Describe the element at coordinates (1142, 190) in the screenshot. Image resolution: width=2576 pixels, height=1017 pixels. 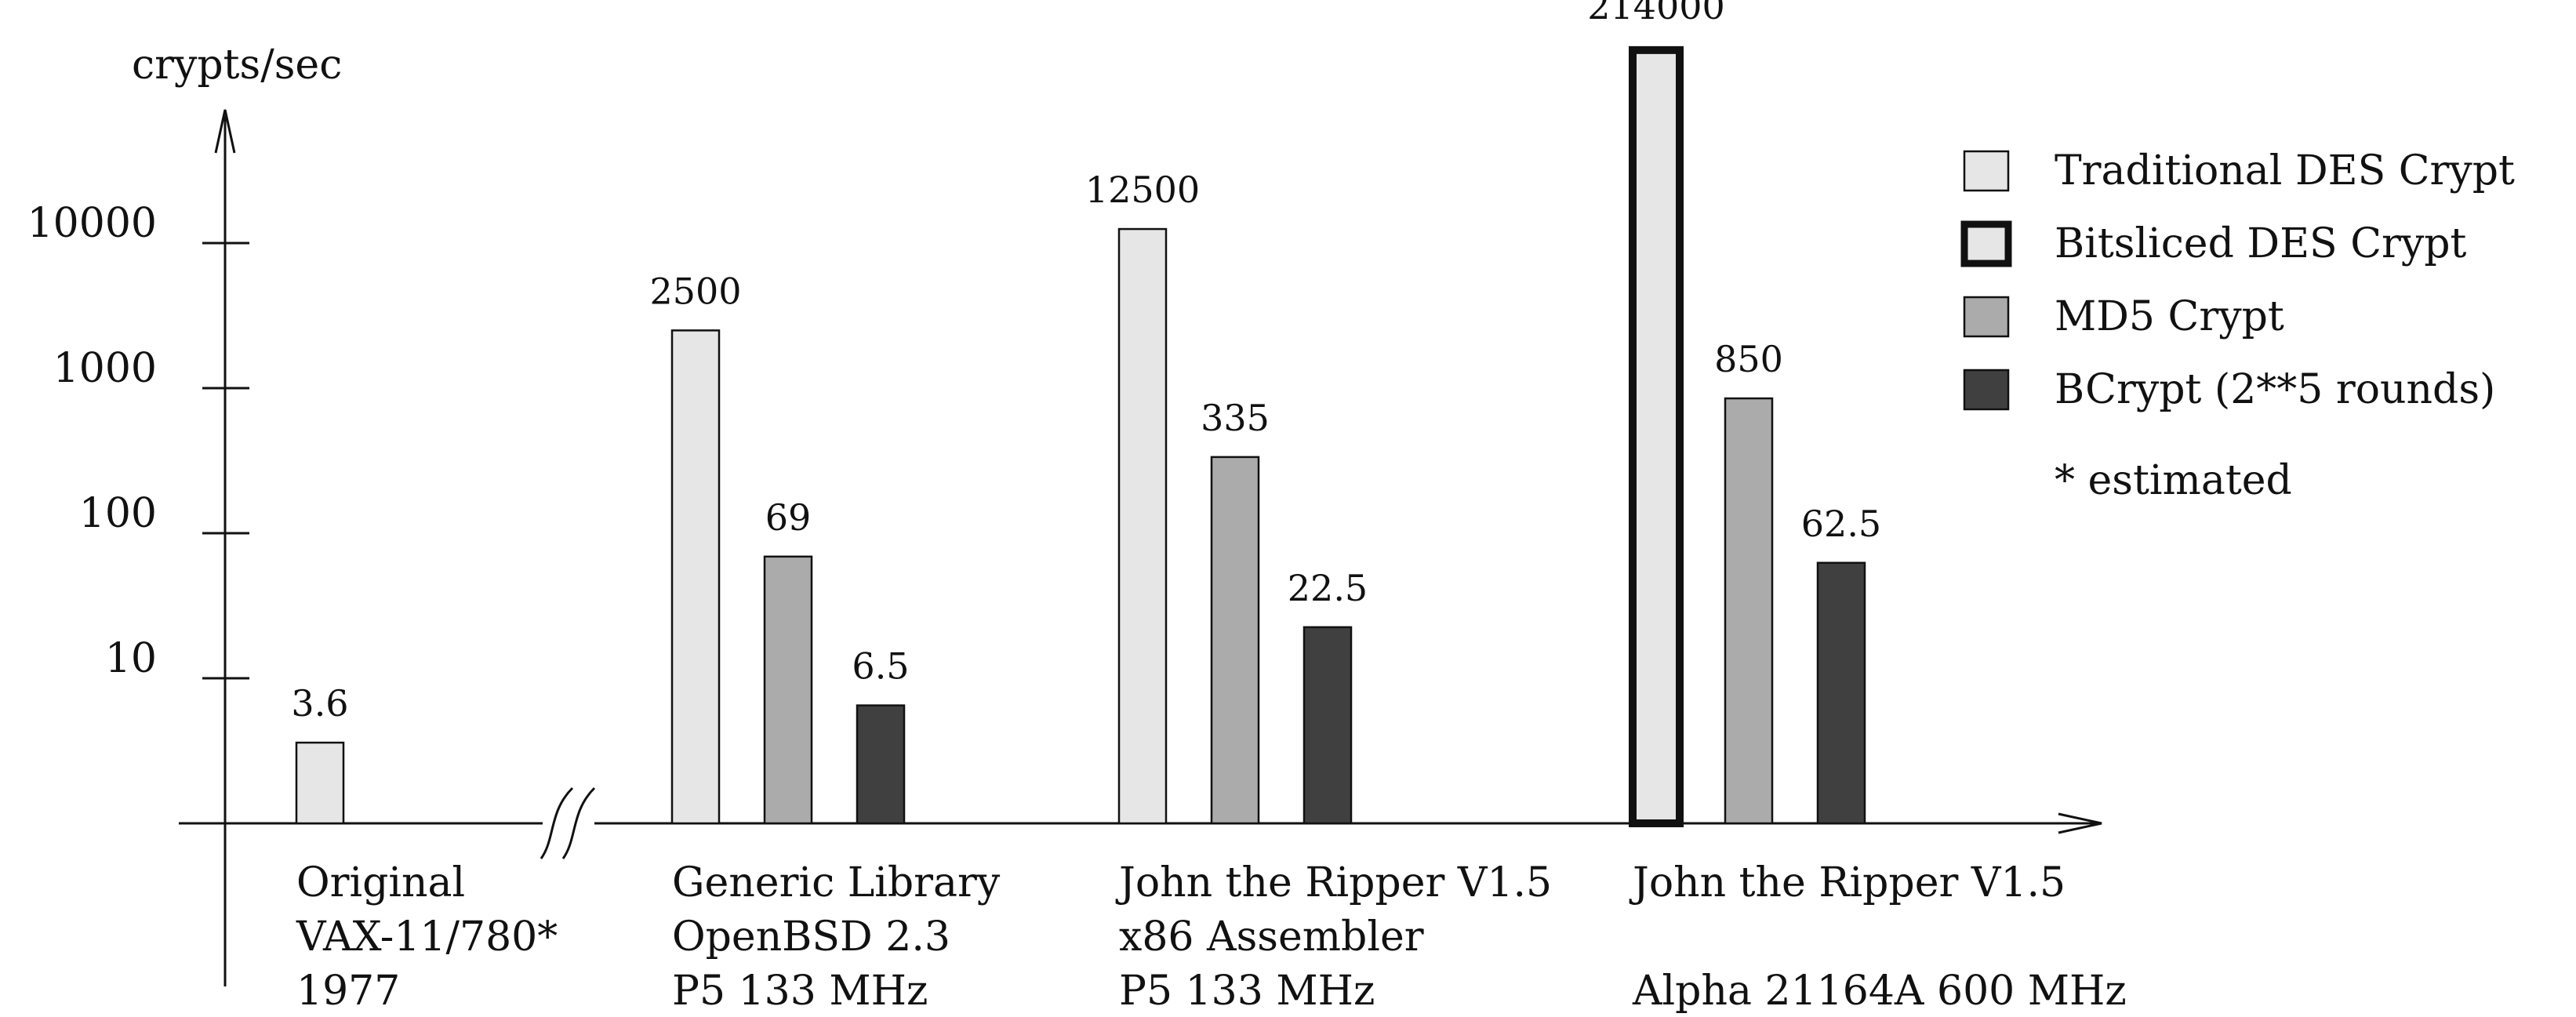
I see `data-label: 12500` at that location.